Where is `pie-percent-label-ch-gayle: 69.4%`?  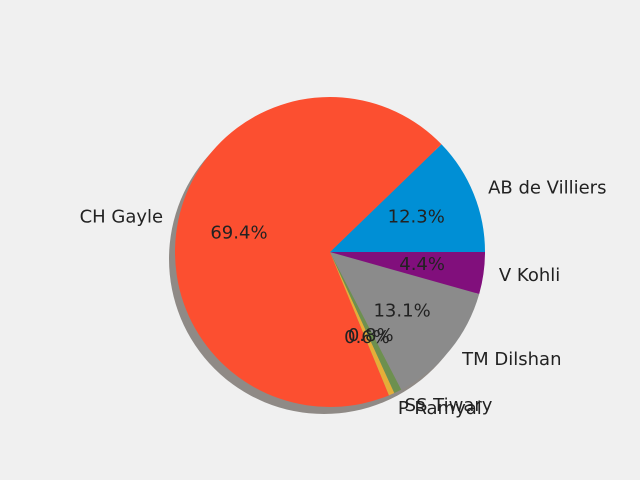
pie-percent-label-ch-gayle: 69.4% is located at coordinates (238, 232).